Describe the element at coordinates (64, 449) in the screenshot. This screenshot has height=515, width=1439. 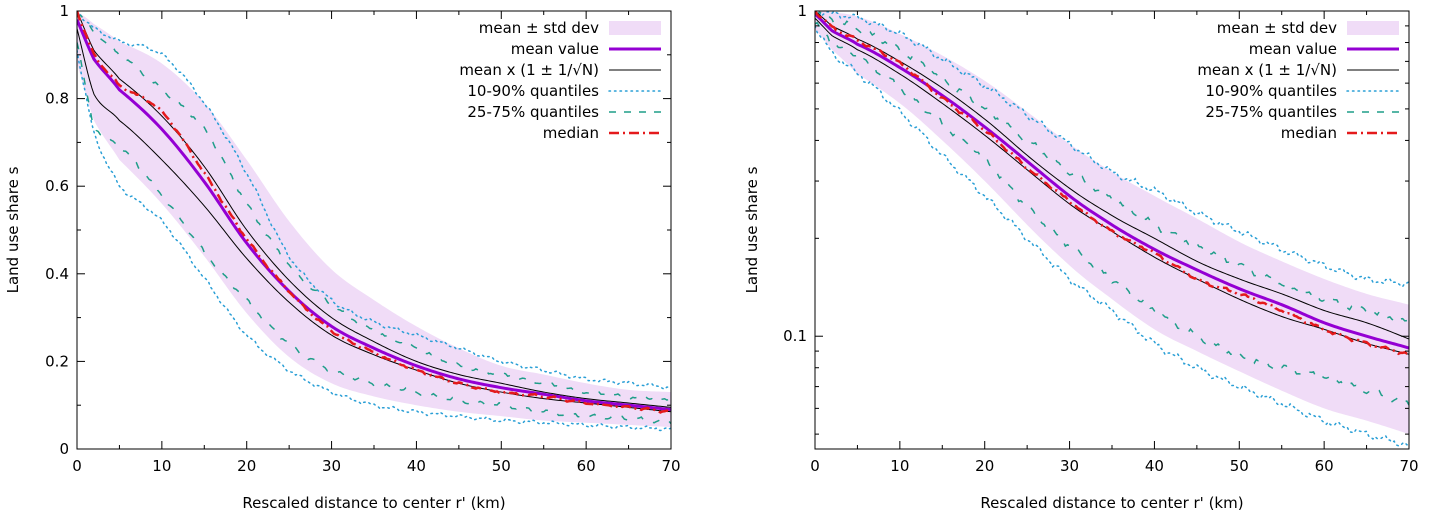
I see `y-tick-label: 0` at that location.